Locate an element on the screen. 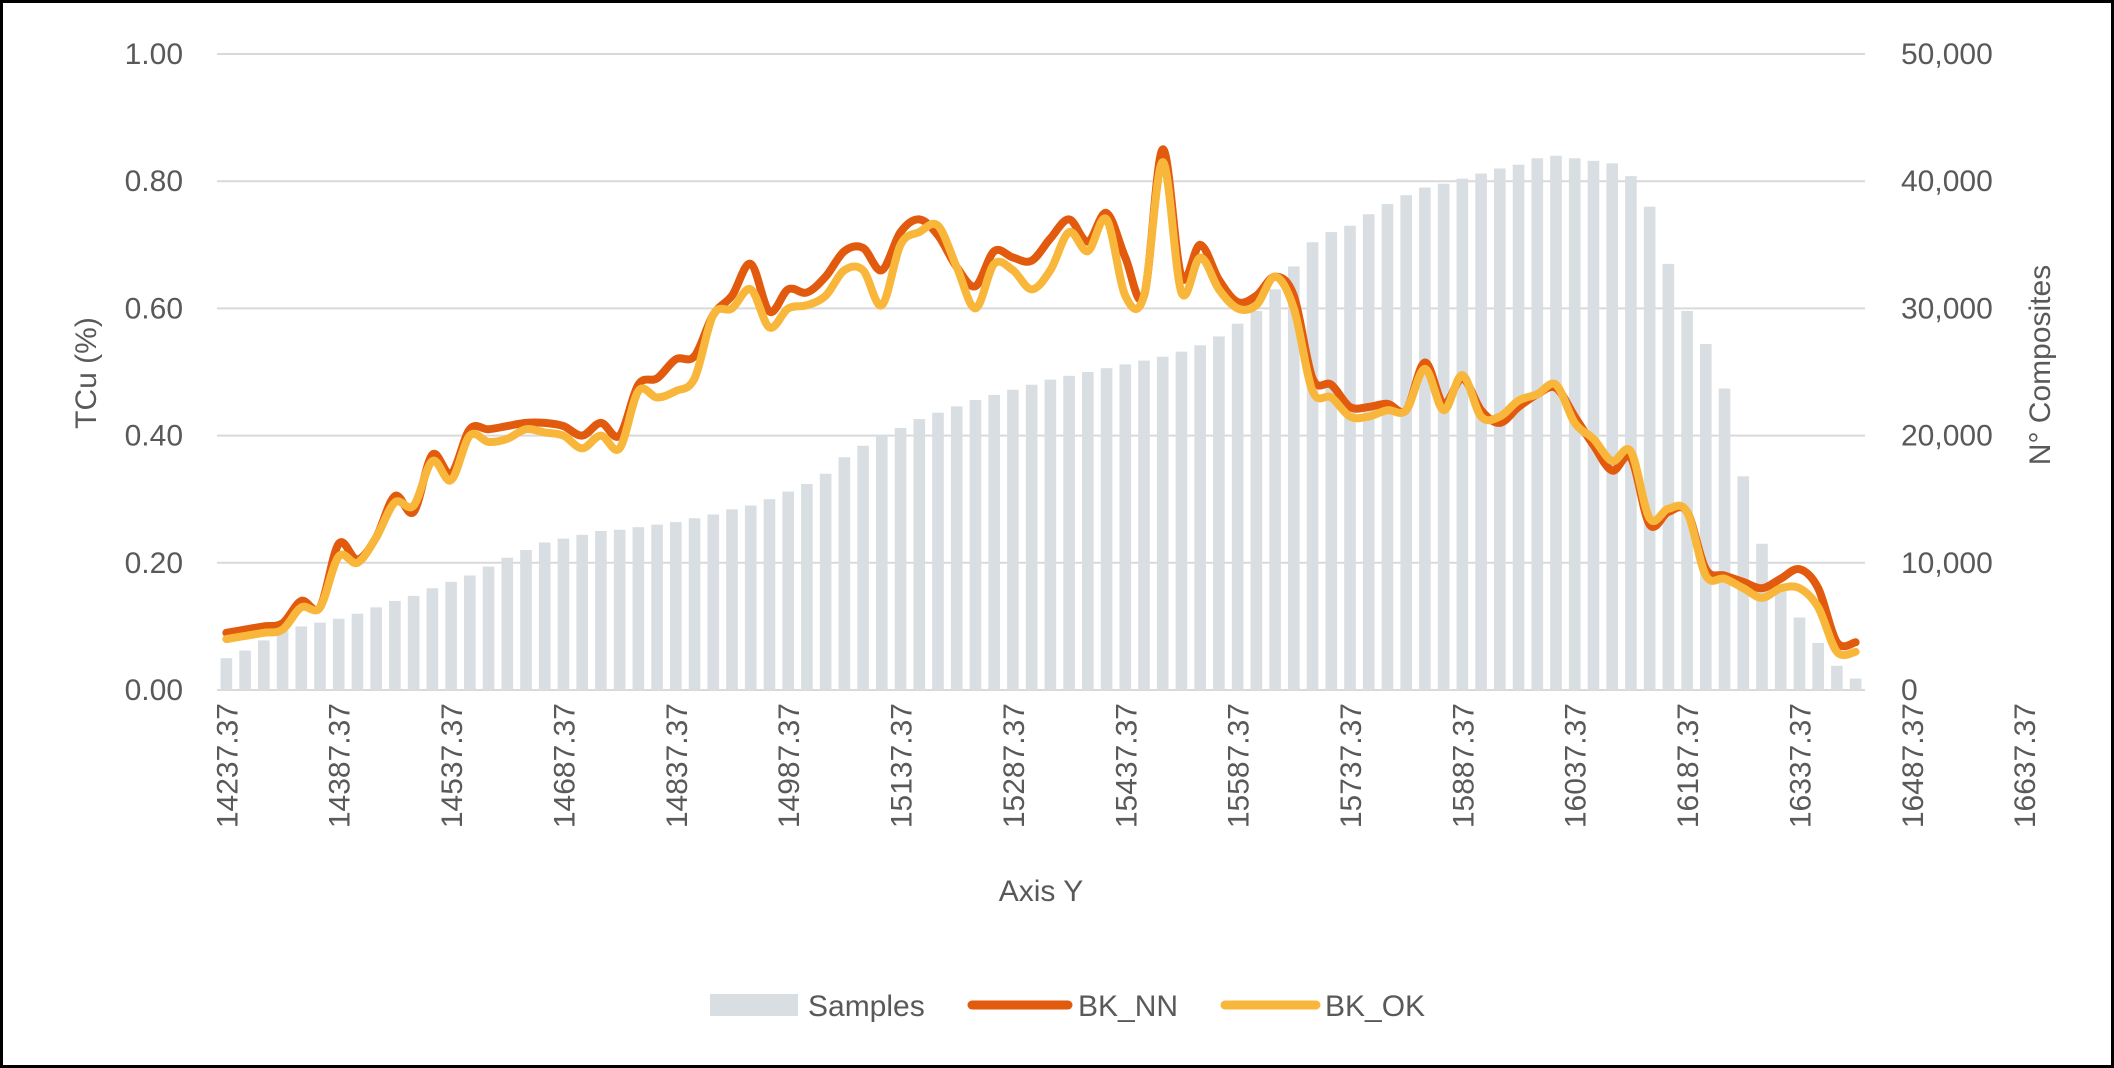 This screenshot has width=2114, height=1068. y-right-tick-label: 0 is located at coordinates (1909, 690).